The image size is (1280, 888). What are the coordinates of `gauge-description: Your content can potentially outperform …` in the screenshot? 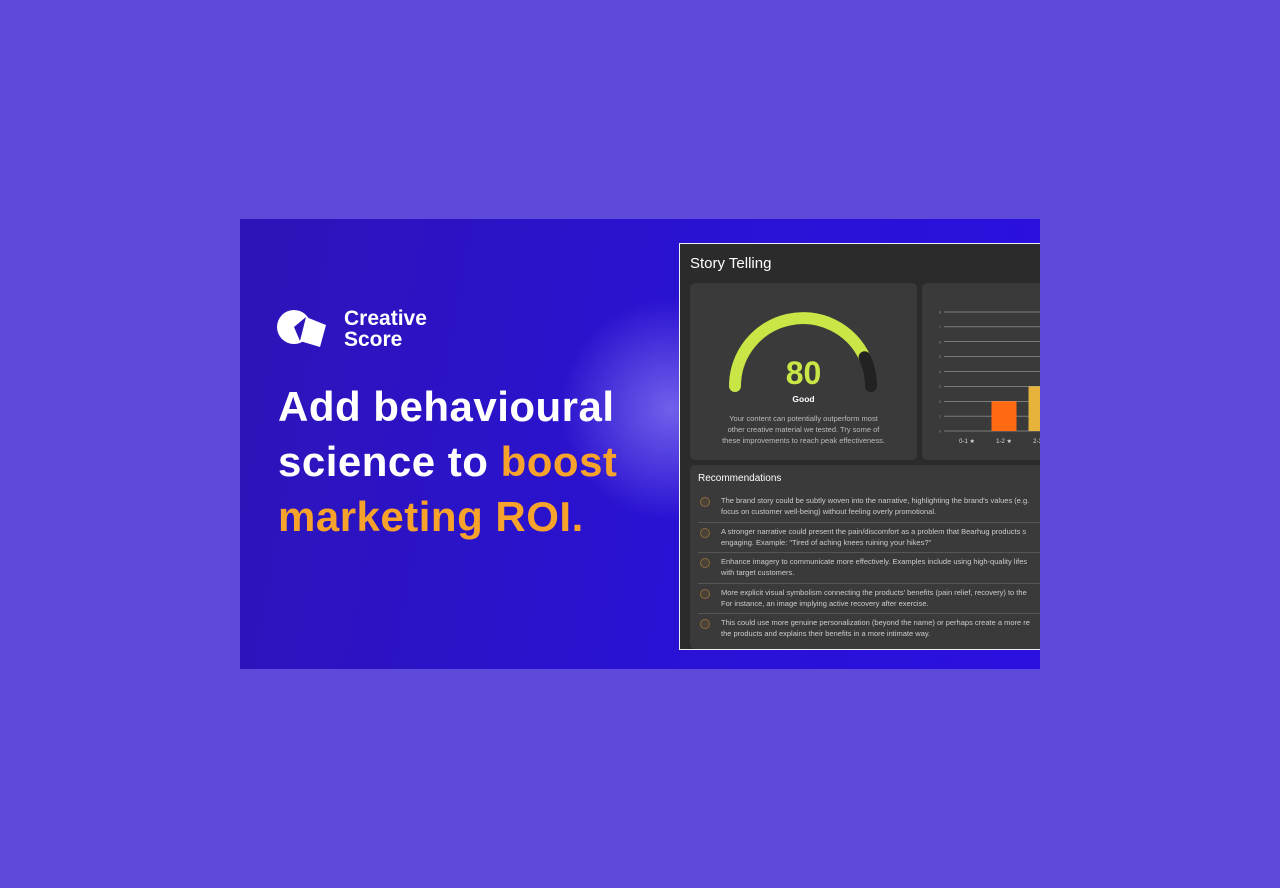 It's located at (803, 429).